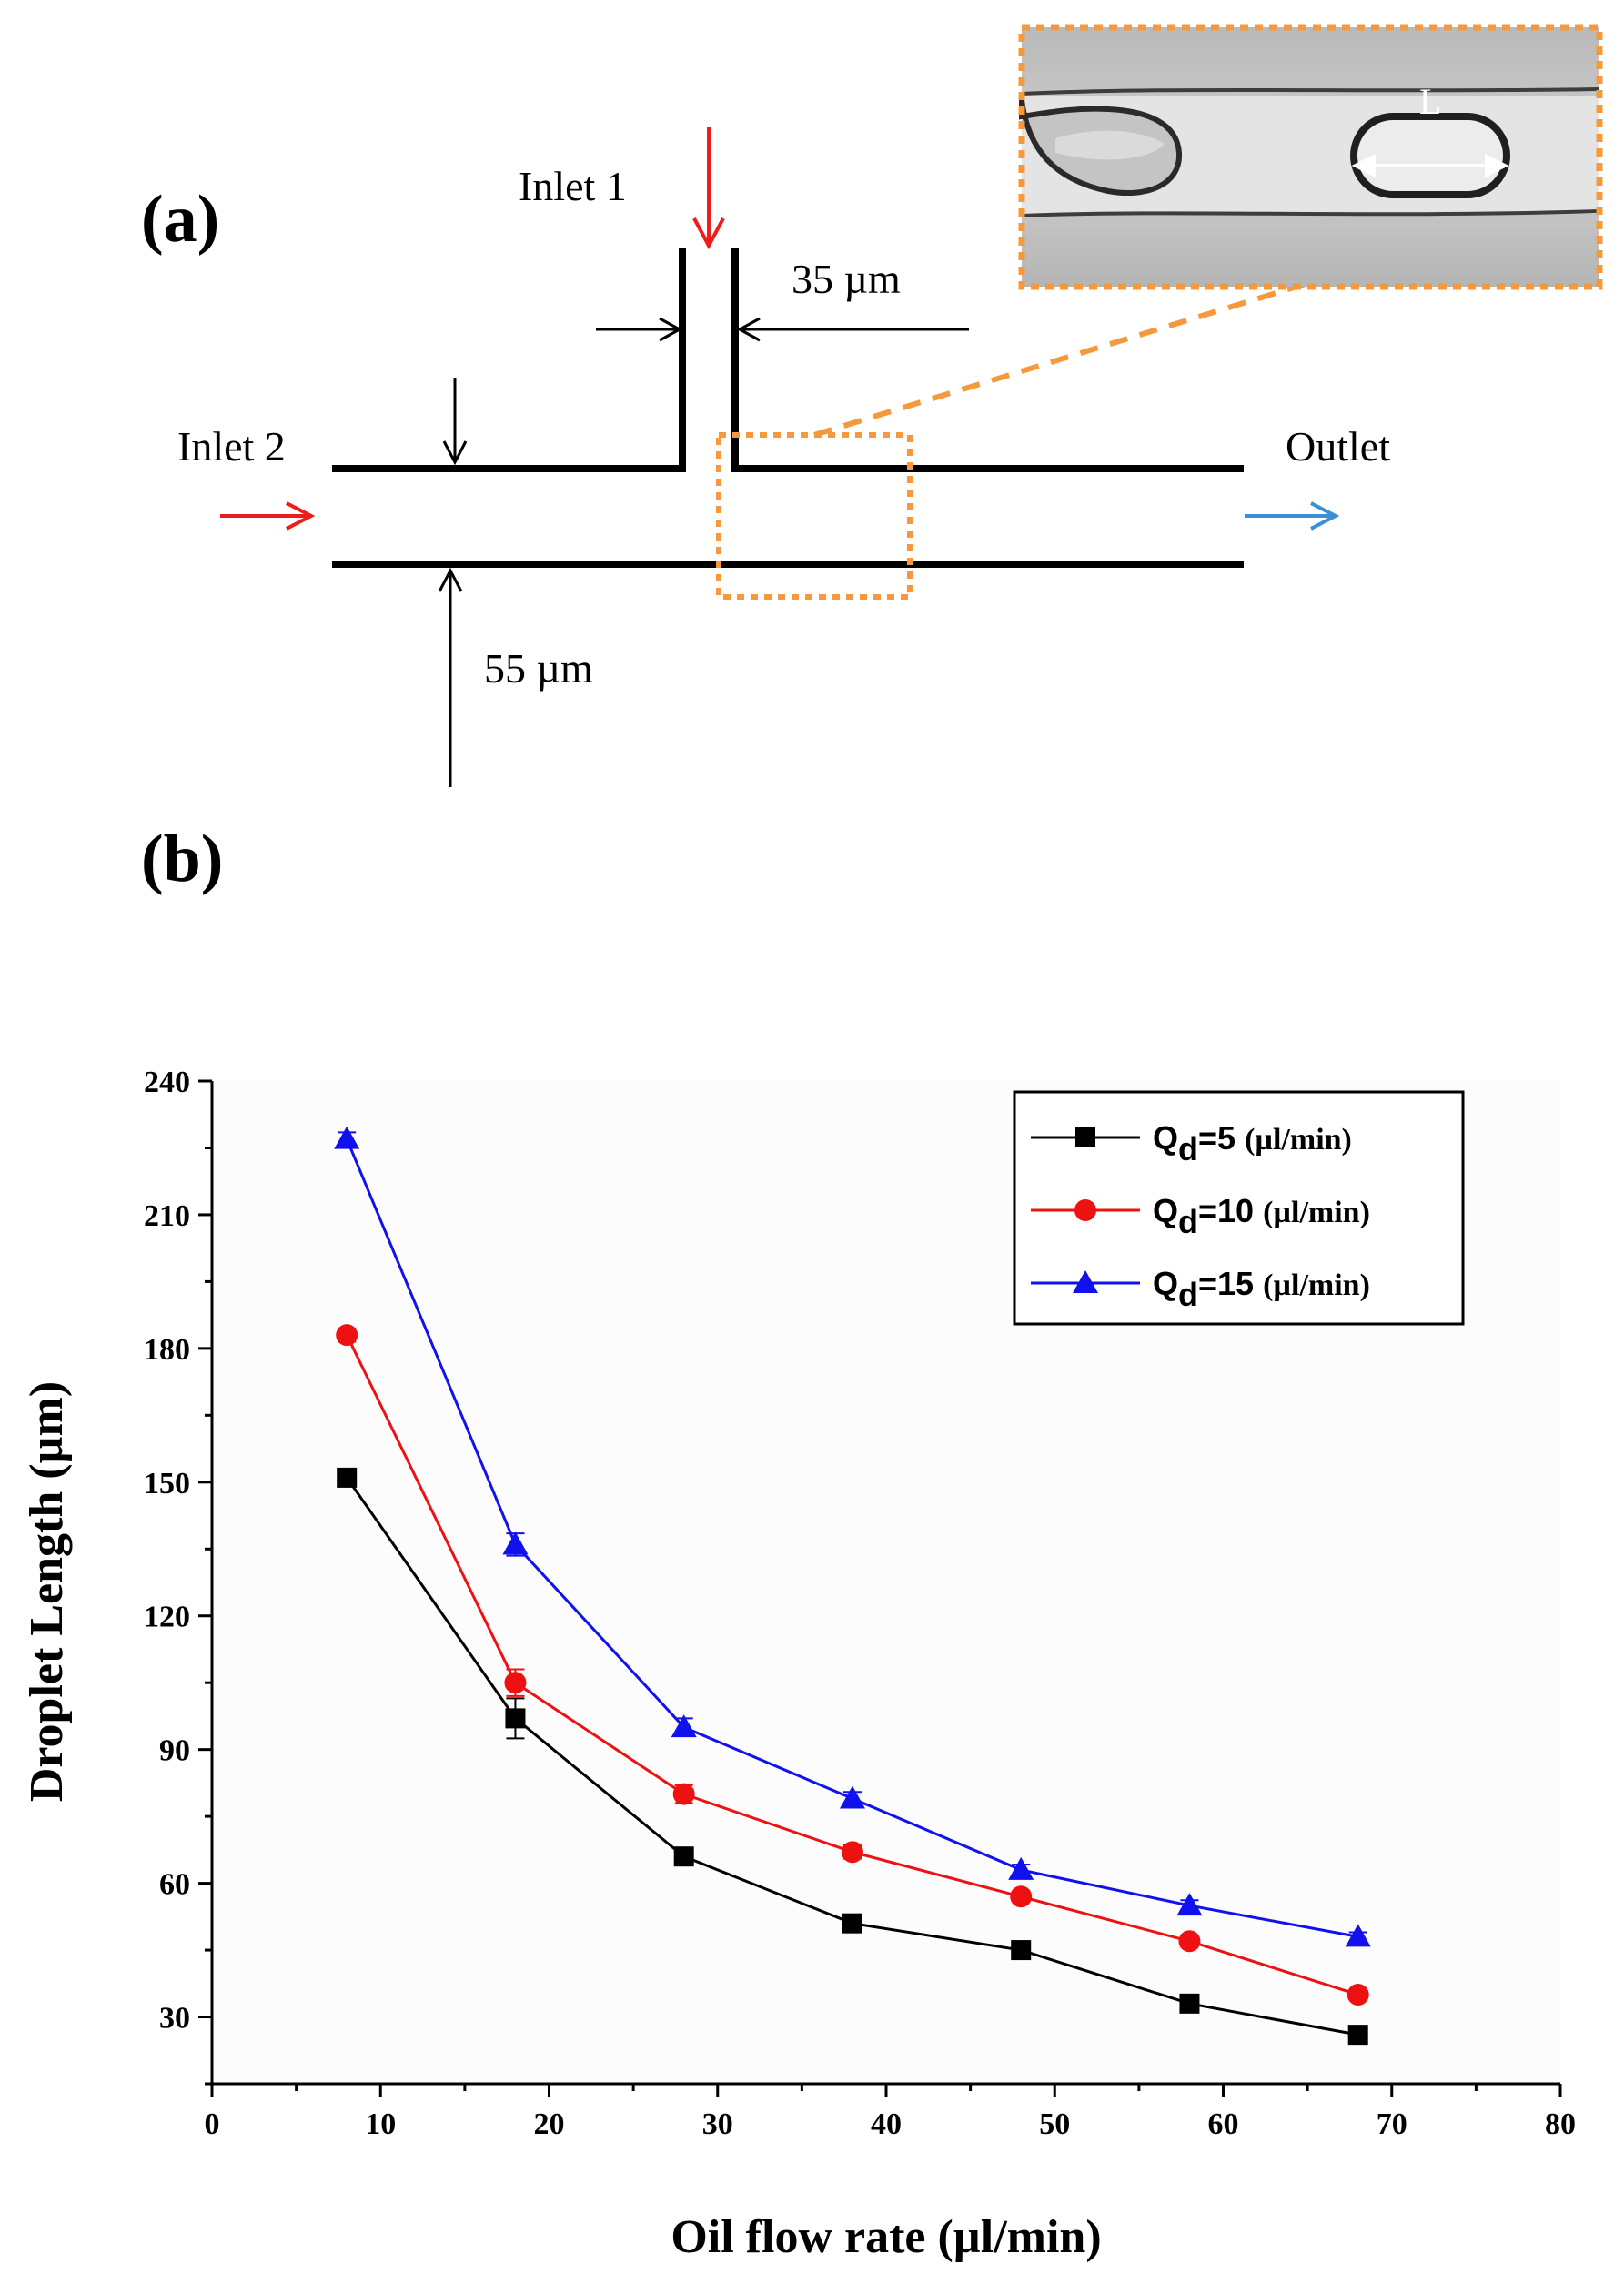 The image size is (1624, 2284). I want to click on panel-a-label: (a), so click(180, 219).